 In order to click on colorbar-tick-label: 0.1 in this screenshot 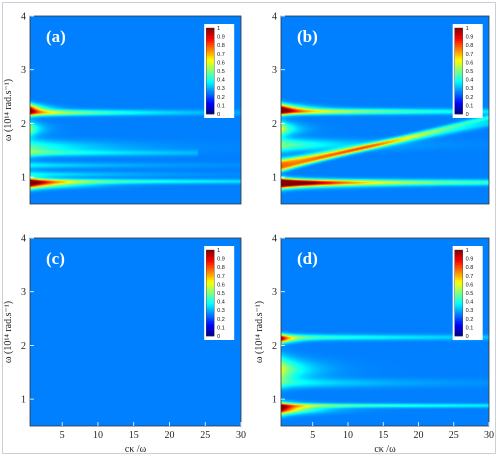, I will do `click(221, 106)`.